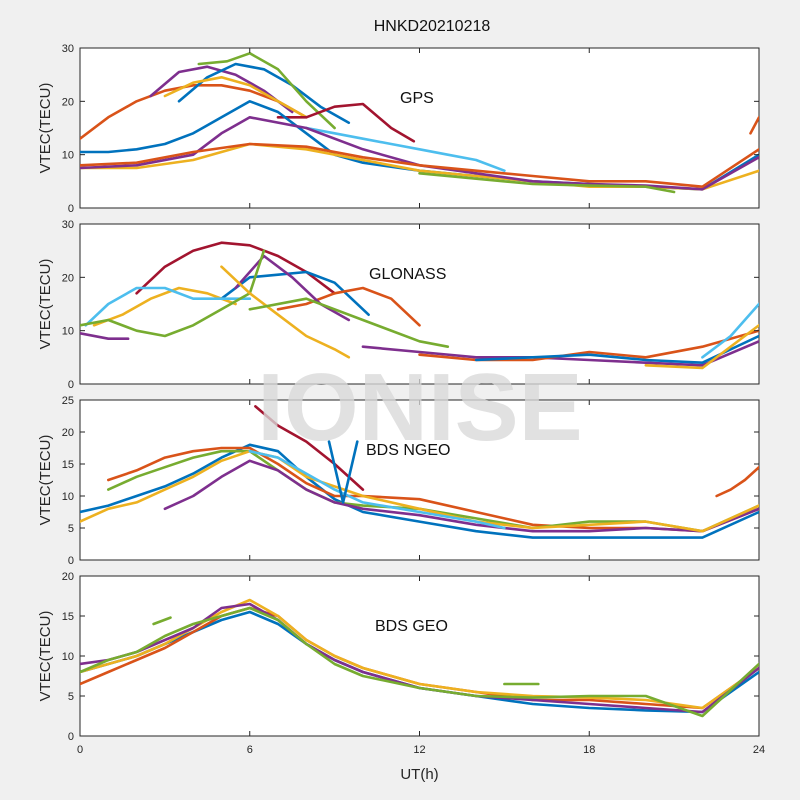  What do you see at coordinates (417, 98) in the screenshot?
I see `panel-annotation: GPS` at bounding box center [417, 98].